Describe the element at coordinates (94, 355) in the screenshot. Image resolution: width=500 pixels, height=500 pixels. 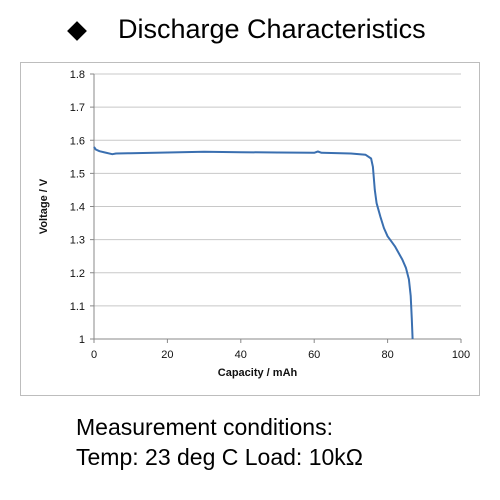
I see `x-tick-label: 0` at that location.